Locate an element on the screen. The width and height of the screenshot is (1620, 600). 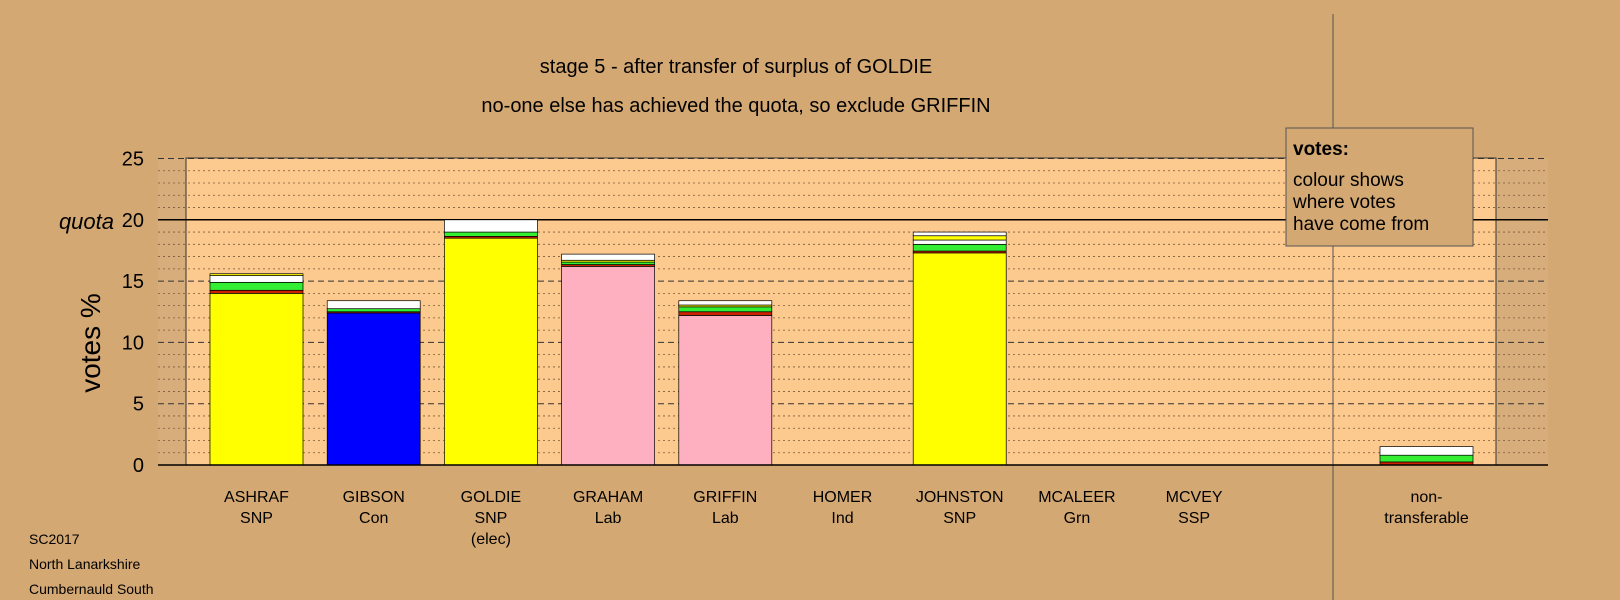
footer-election: SC2017 is located at coordinates (54, 539).